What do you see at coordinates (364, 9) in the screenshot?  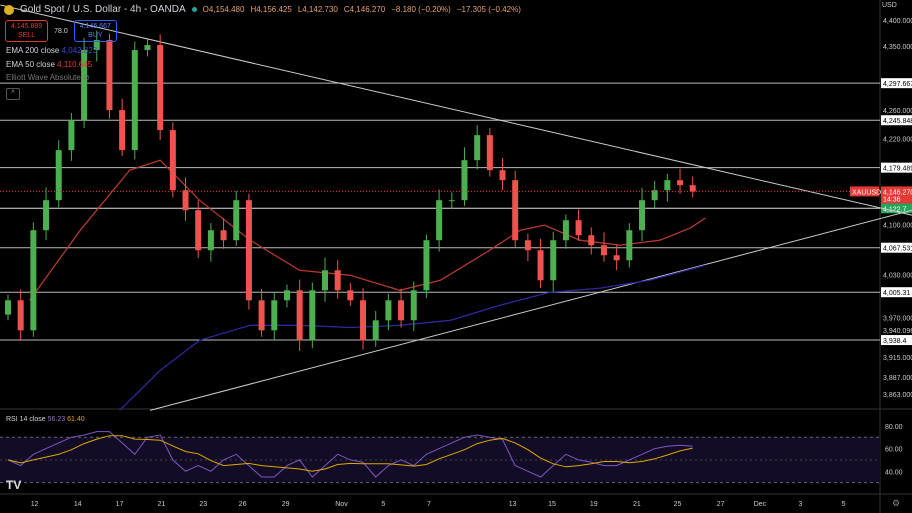 I see `ohlc-close: C4,146.270` at bounding box center [364, 9].